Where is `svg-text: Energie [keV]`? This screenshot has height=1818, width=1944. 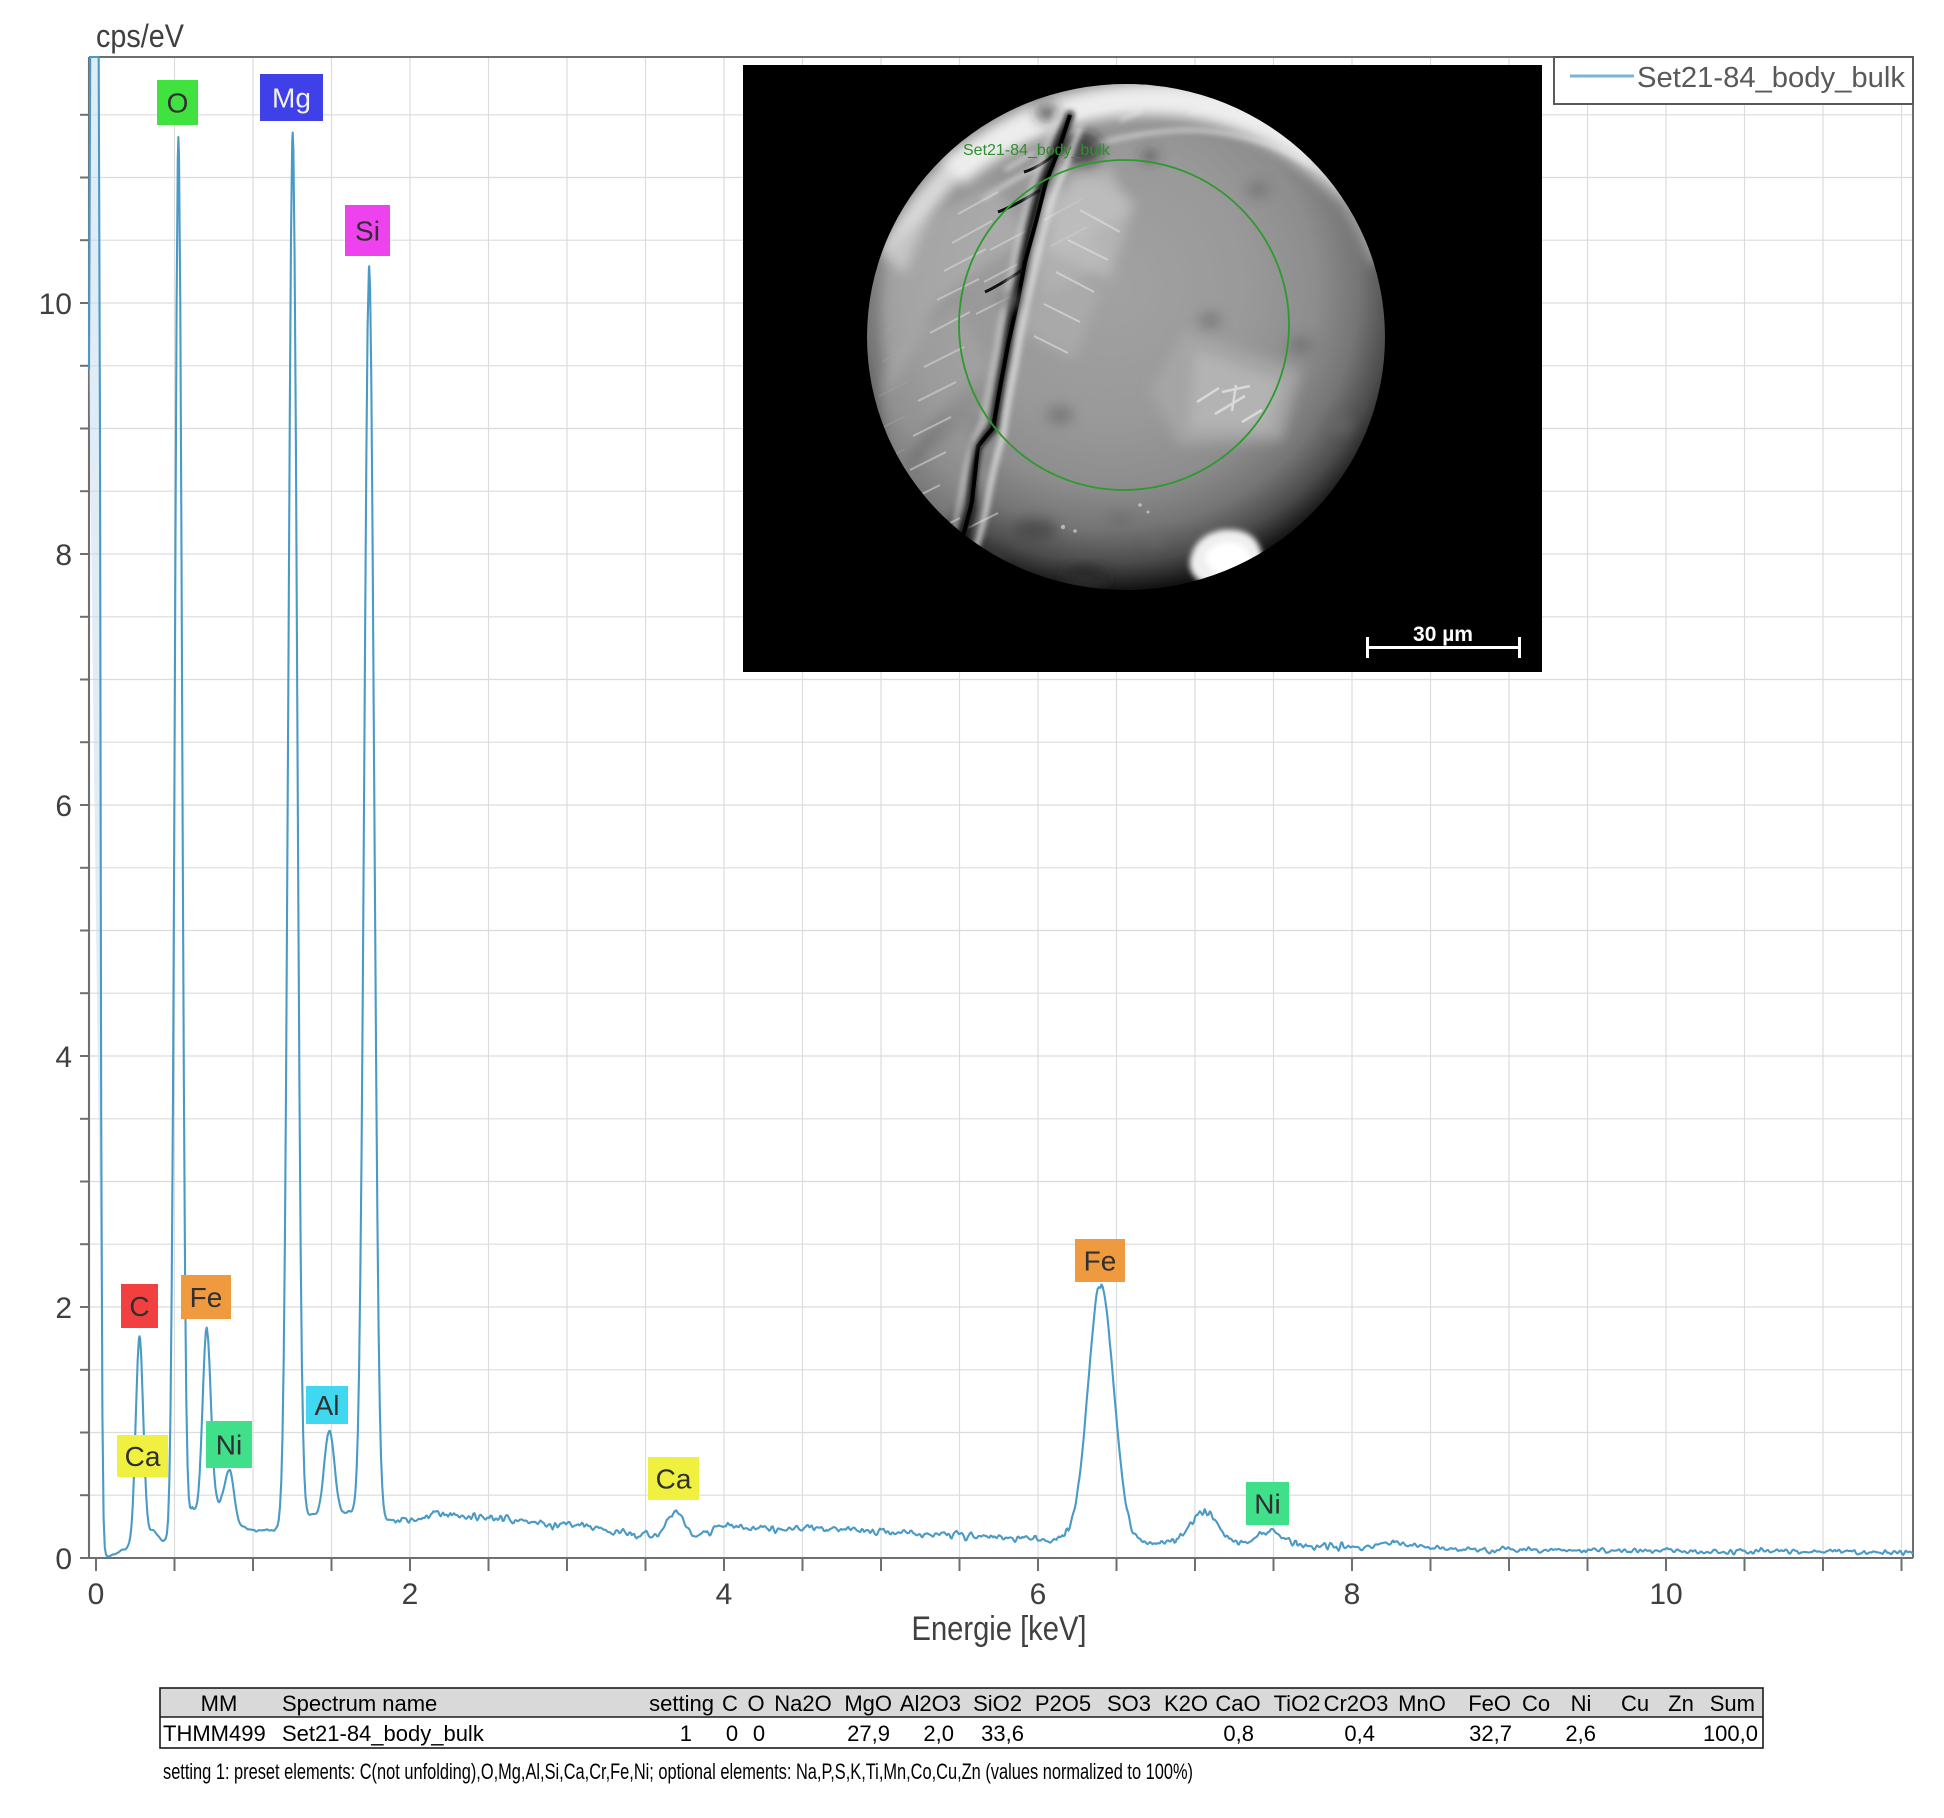
svg-text: Energie [keV] is located at coordinates (999, 1629).